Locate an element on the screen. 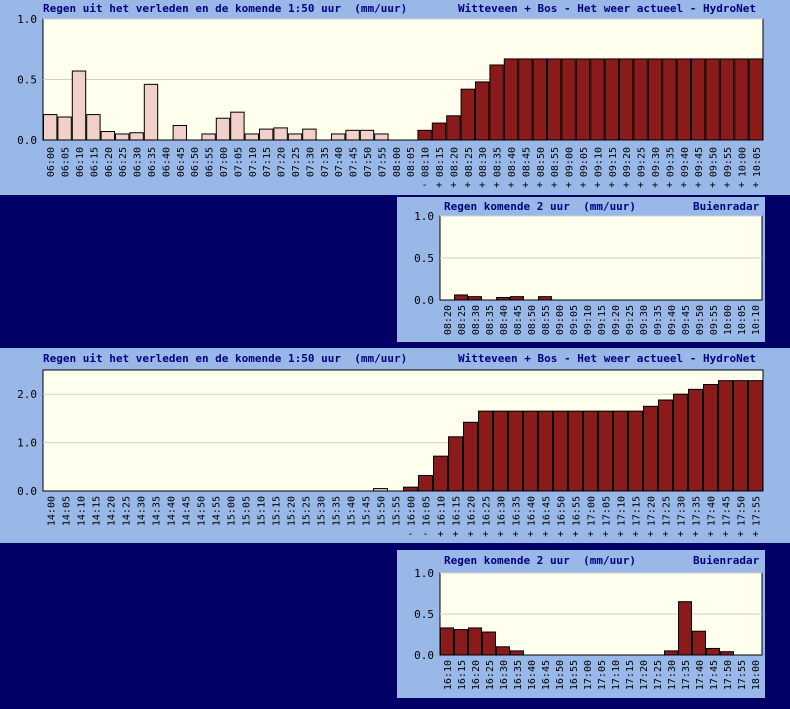 The image size is (790, 709). x-tick-label: 14:40 is located at coordinates (172, 511).